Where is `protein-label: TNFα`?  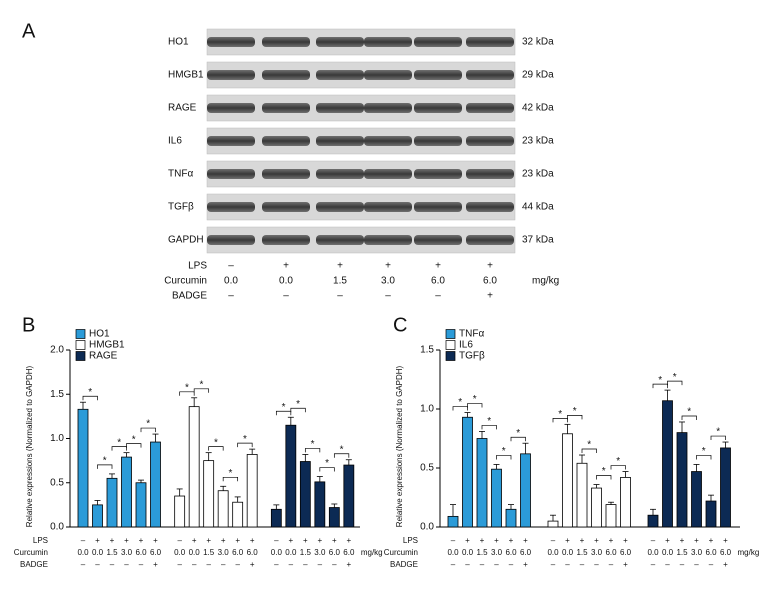 protein-label: TNFα is located at coordinates (180, 174).